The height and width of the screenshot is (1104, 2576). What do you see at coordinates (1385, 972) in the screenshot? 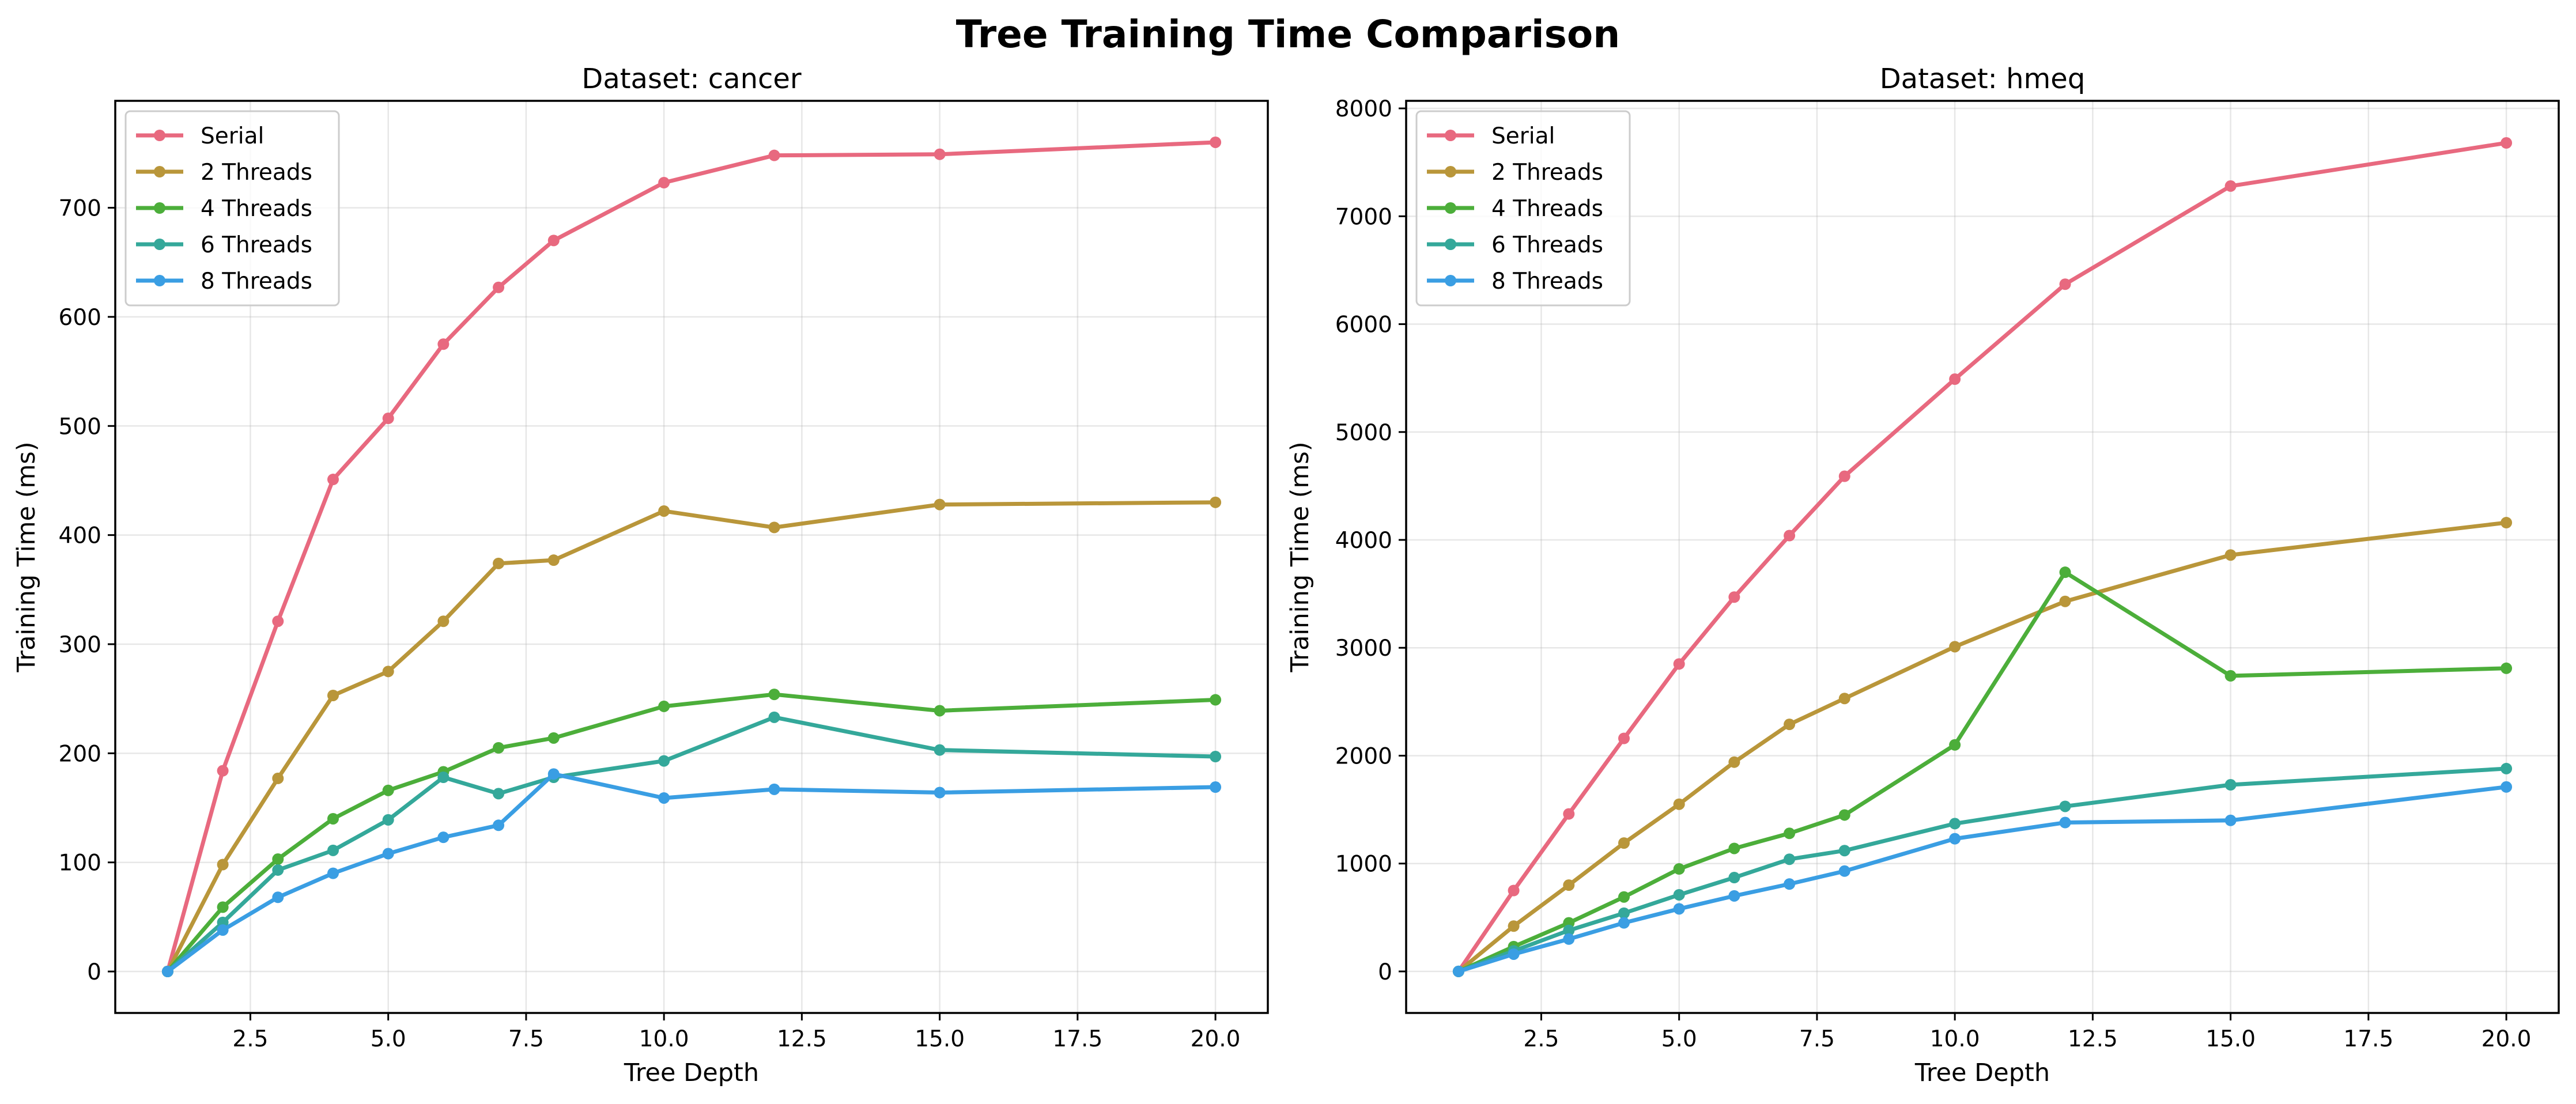
I see `y-tick-label: 0` at bounding box center [1385, 972].